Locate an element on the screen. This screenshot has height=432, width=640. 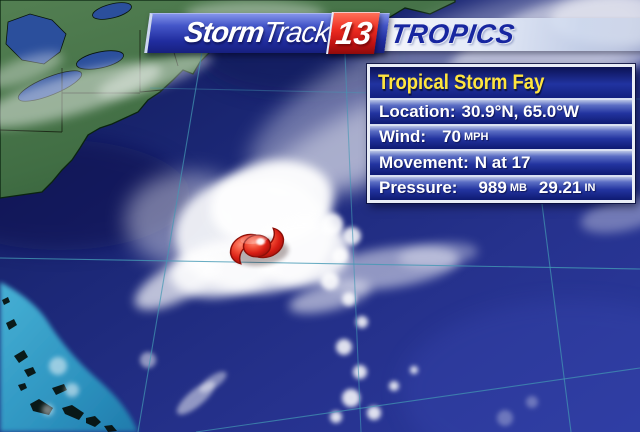
info-row-wind: Wind: 70 MPH is located at coordinates (501, 136).